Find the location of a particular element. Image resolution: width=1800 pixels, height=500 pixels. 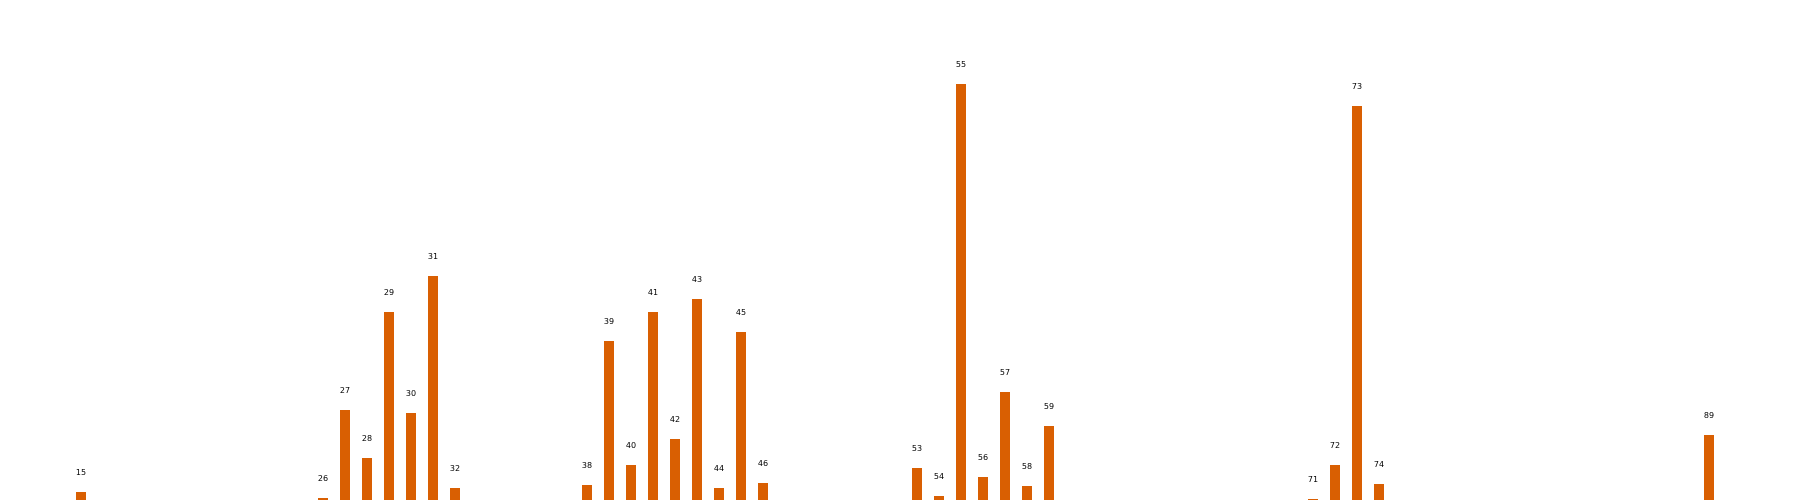

bar-label-56: 56 is located at coordinates (983, 457).